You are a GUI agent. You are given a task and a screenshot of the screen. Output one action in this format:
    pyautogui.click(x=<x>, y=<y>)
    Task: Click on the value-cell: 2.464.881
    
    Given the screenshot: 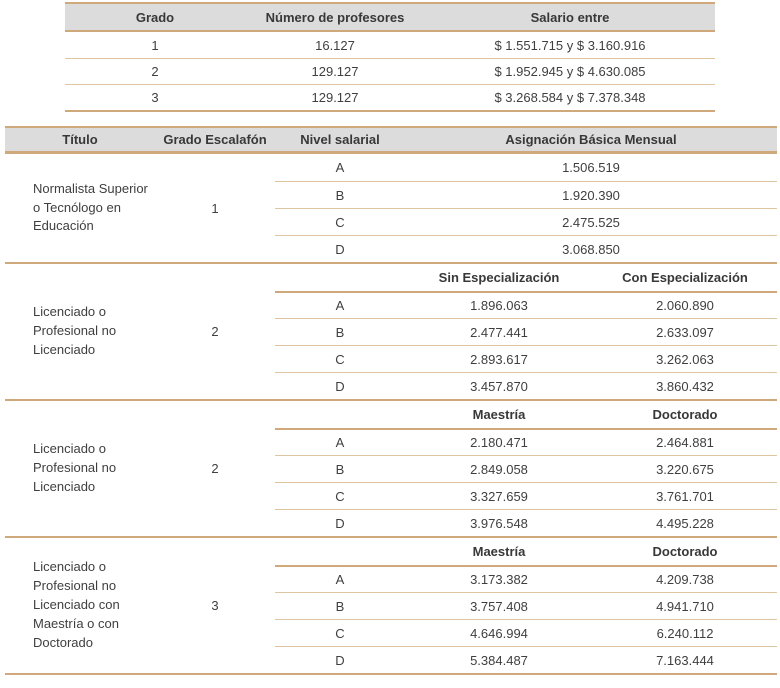 What is the action you would take?
    pyautogui.click(x=685, y=442)
    